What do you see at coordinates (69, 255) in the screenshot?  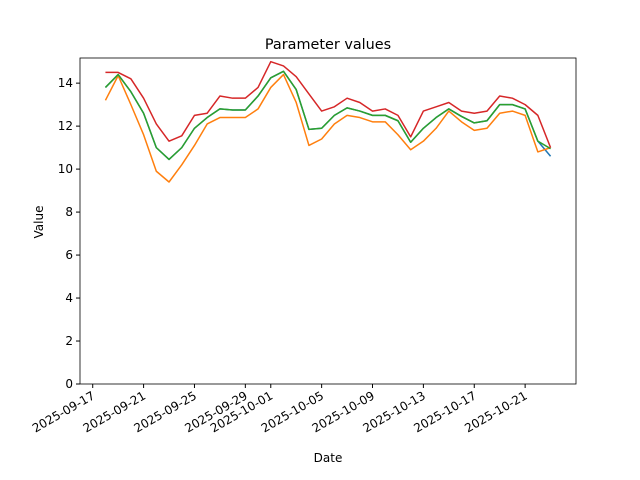 I see `y-tick-label: 6` at bounding box center [69, 255].